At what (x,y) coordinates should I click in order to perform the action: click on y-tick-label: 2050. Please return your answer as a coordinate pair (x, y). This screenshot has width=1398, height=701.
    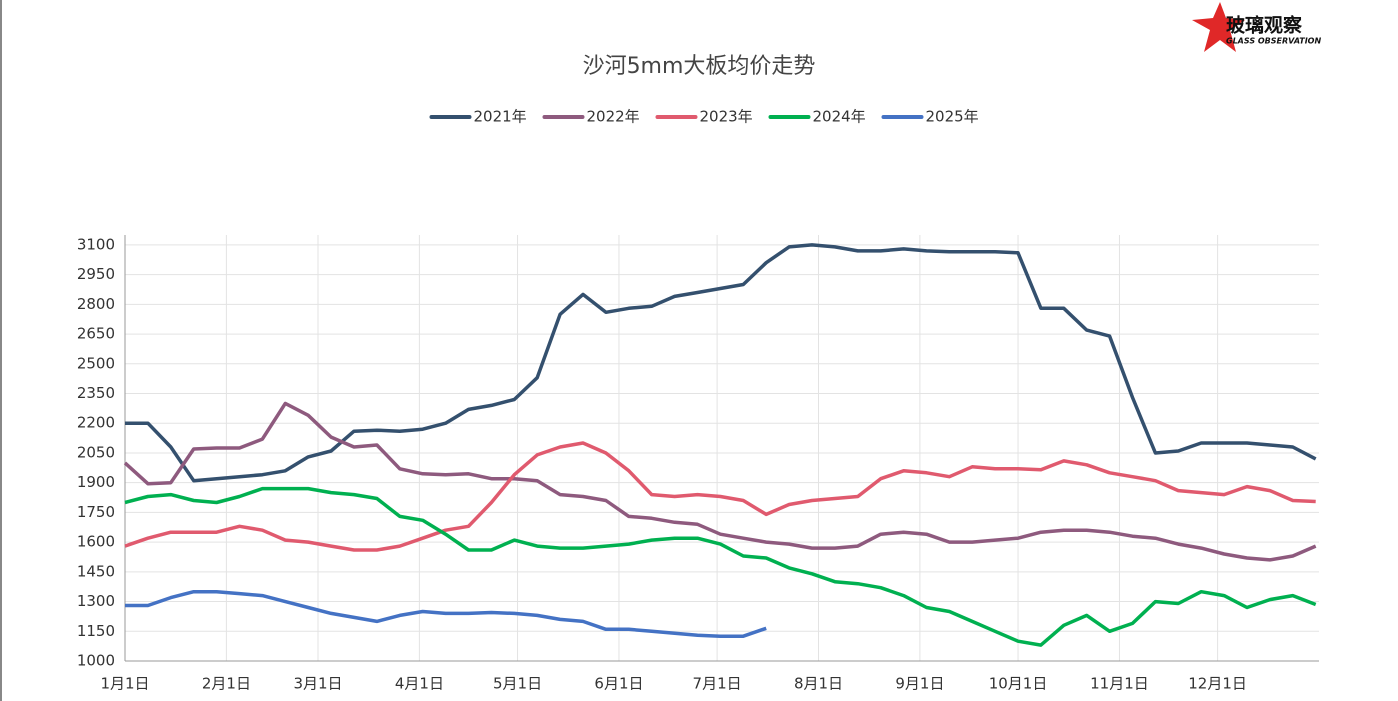
    Looking at the image, I should click on (96, 452).